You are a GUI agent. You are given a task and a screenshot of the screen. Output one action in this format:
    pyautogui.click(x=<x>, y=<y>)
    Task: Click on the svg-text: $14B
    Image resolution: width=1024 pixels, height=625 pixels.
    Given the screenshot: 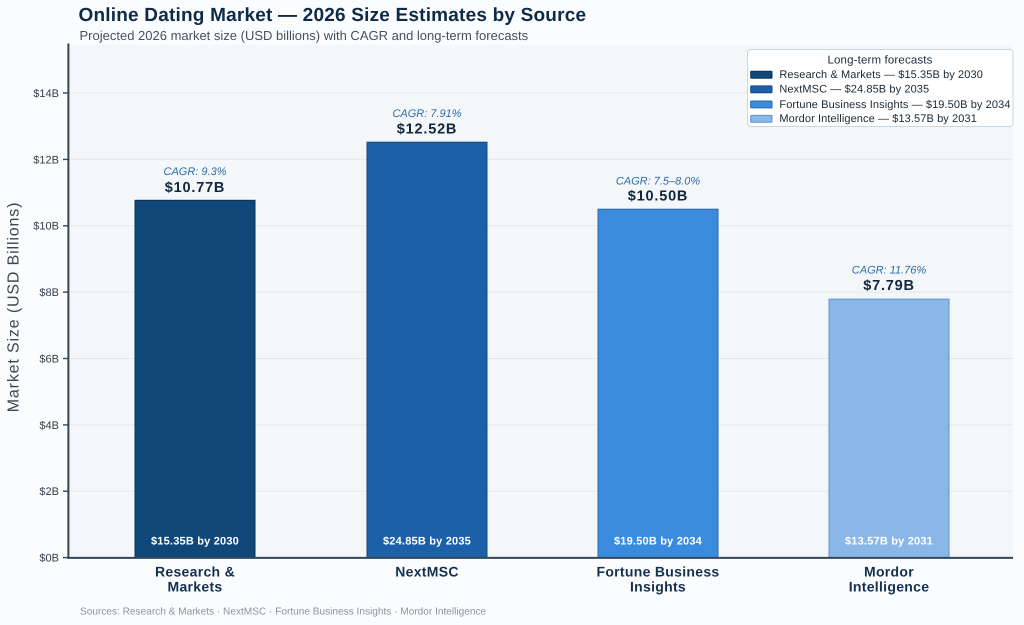 What is the action you would take?
    pyautogui.click(x=46, y=94)
    